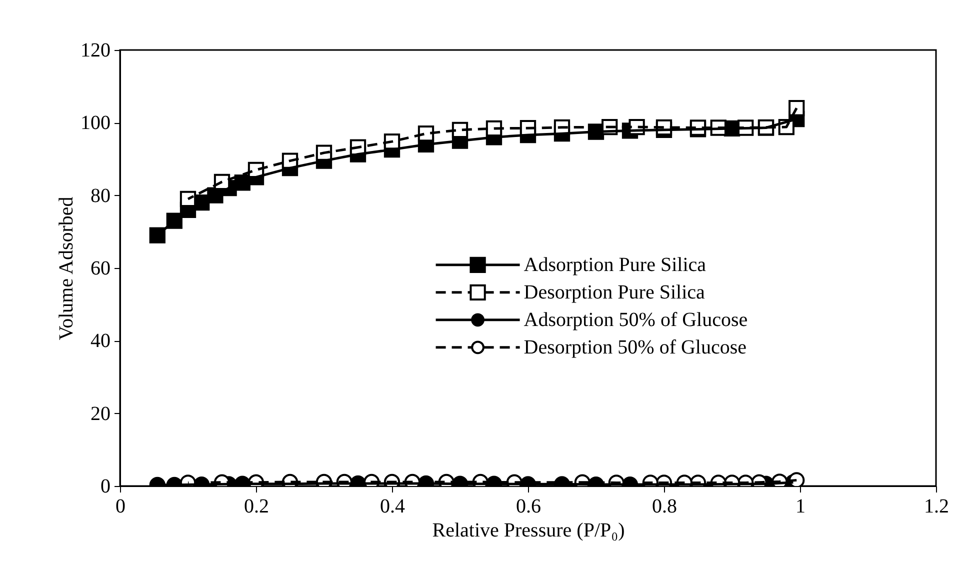  Describe the element at coordinates (105, 487) in the screenshot. I see `y-tick-label: 0` at that location.